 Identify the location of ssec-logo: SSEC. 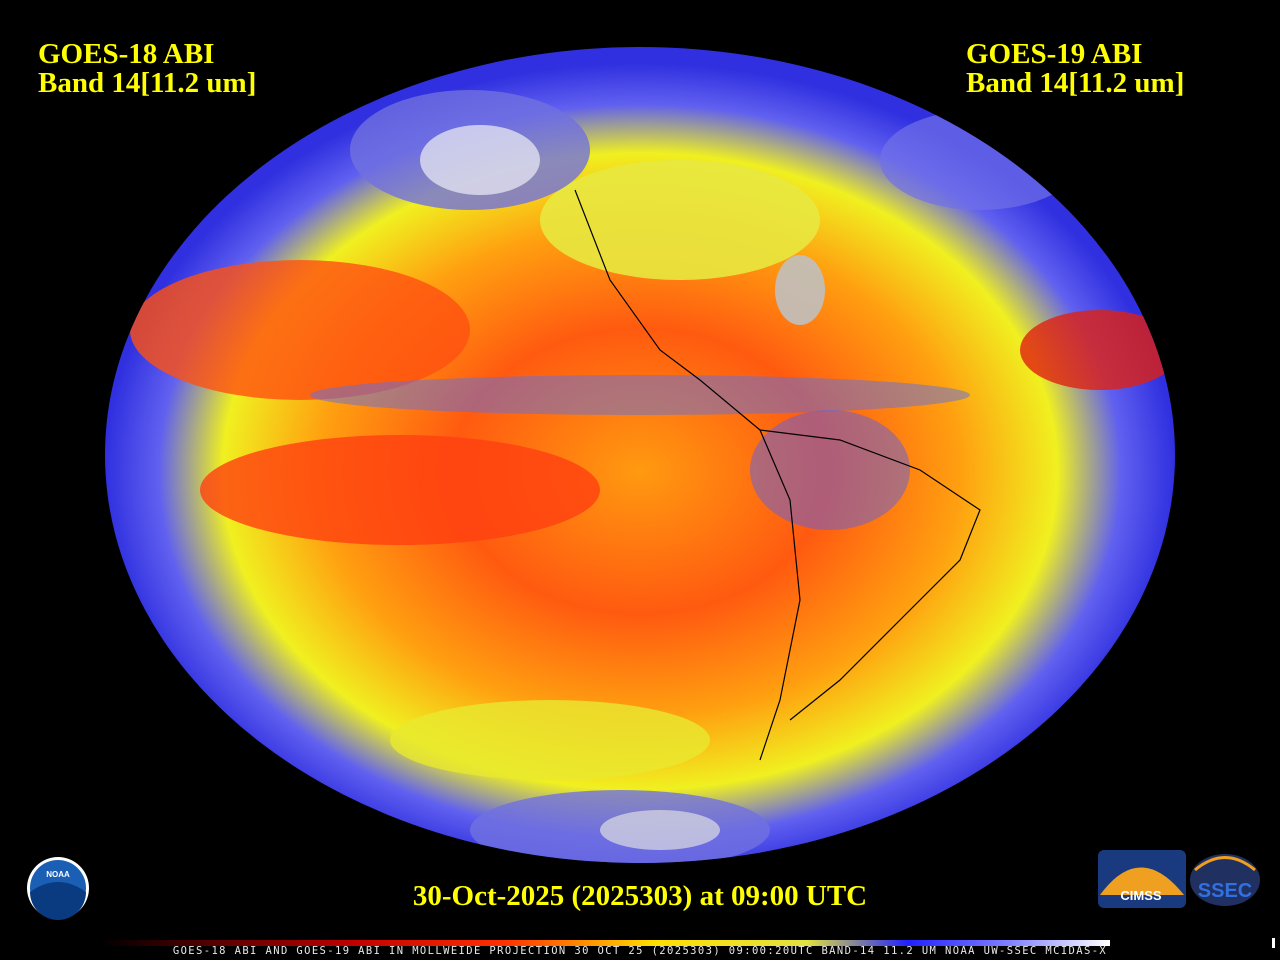
(1225, 880).